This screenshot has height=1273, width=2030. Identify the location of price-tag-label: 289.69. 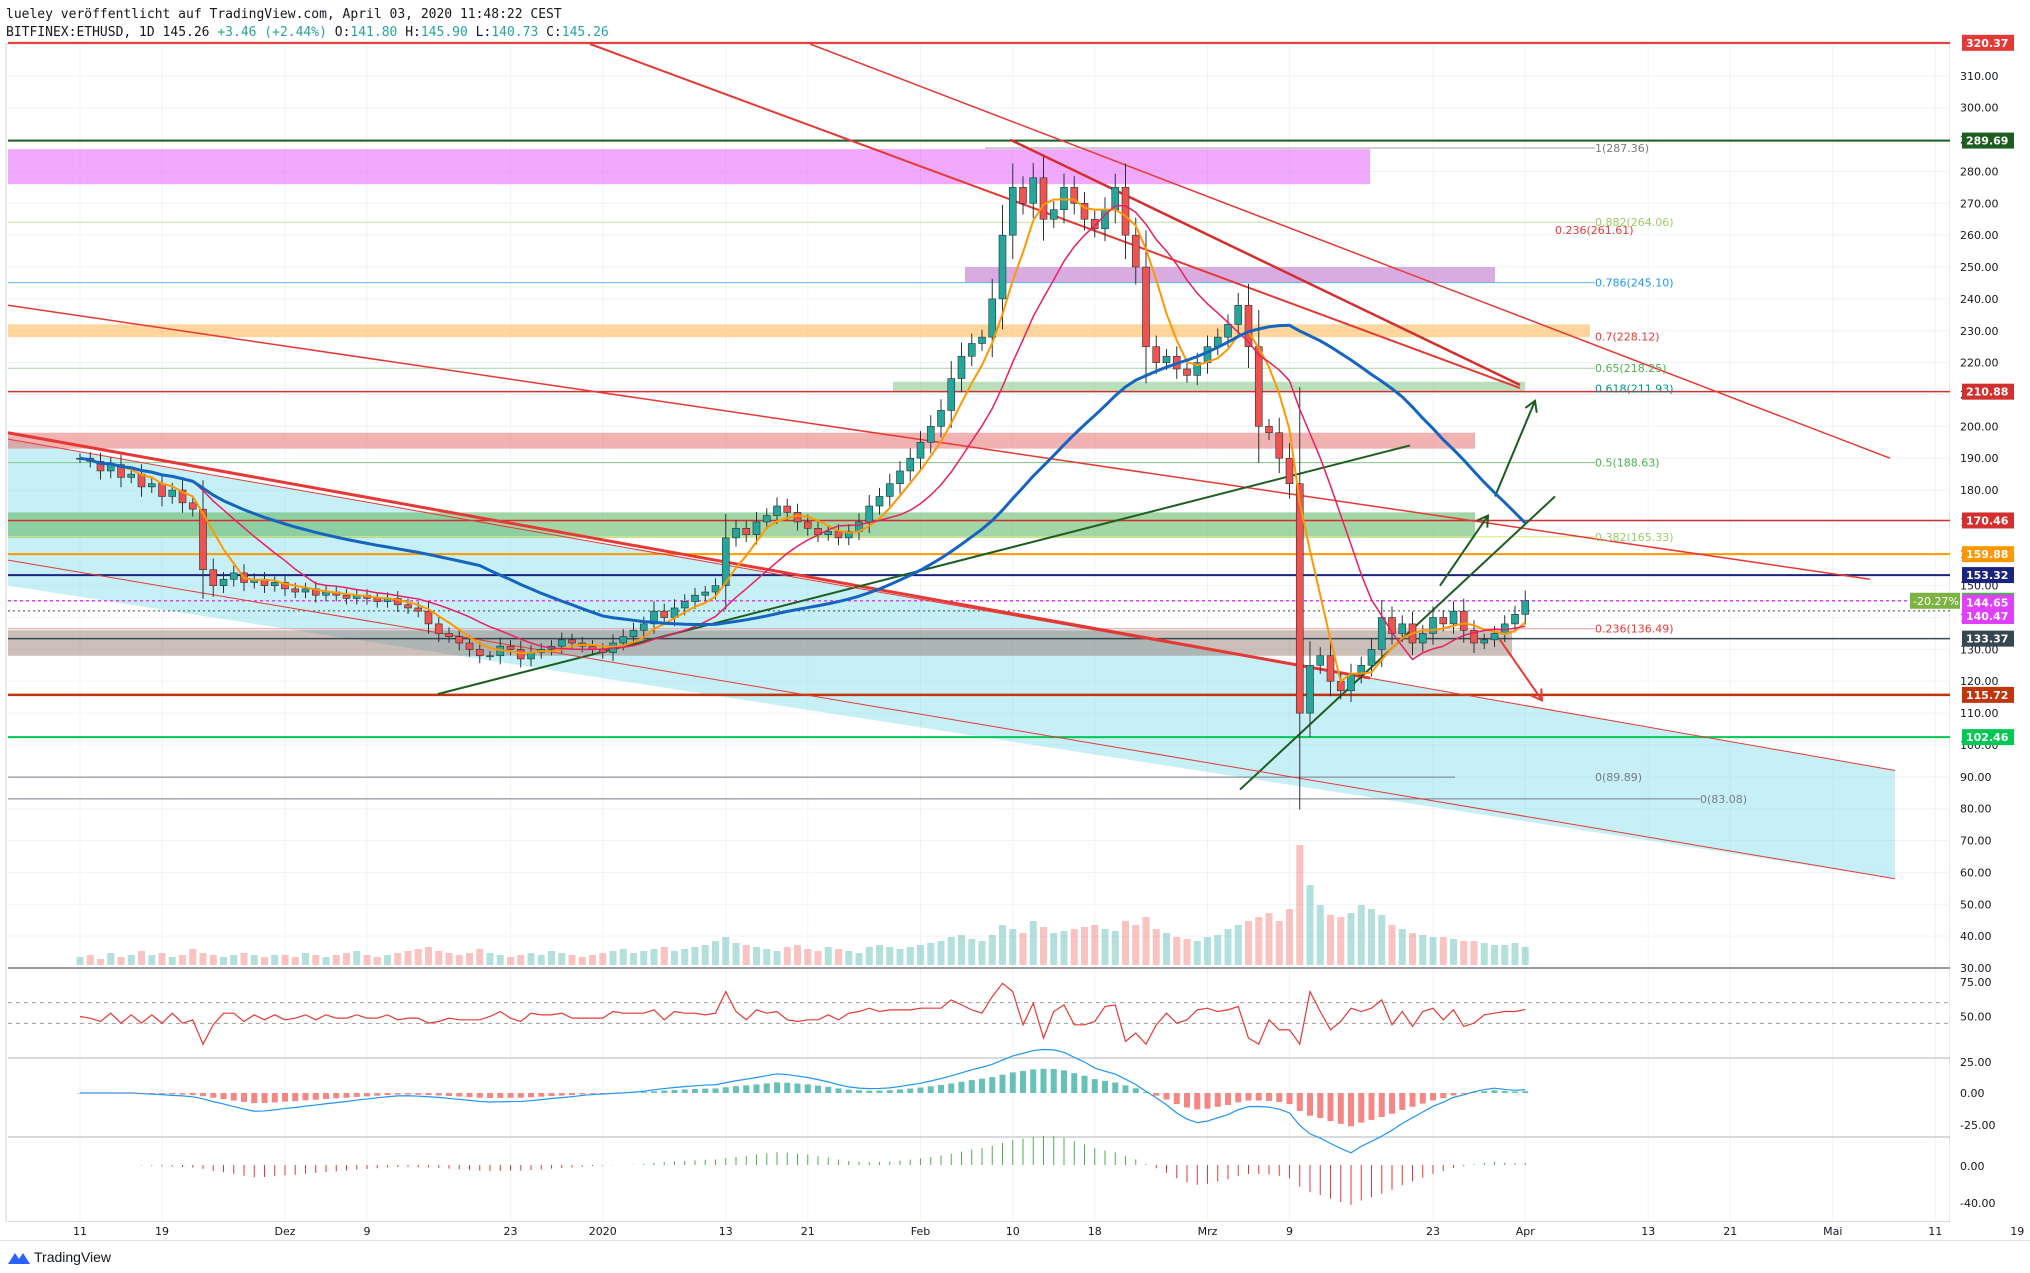
(1987, 141).